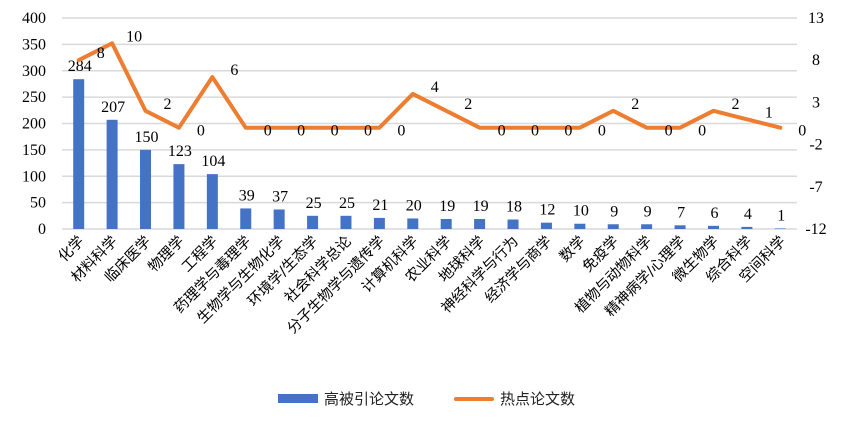 This screenshot has width=848, height=425. What do you see at coordinates (474, 398) in the screenshot?
I see `line-swatch-icon` at bounding box center [474, 398].